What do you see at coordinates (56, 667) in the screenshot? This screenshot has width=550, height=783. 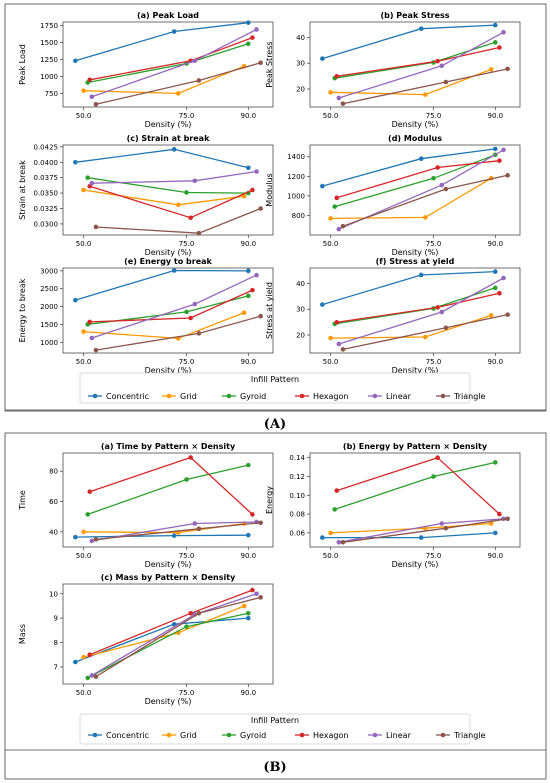 I see `y-tick-label: 7` at bounding box center [56, 667].